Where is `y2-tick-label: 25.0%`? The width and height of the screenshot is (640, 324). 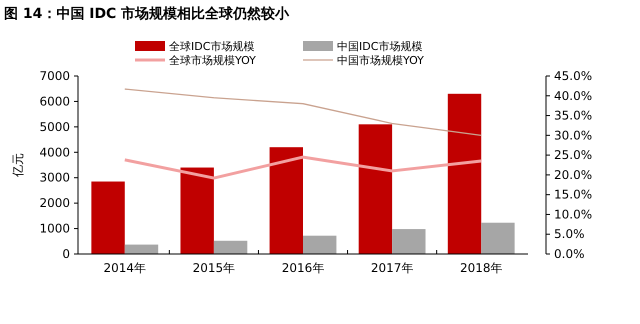
y2-tick-label: 25.0% is located at coordinates (573, 155).